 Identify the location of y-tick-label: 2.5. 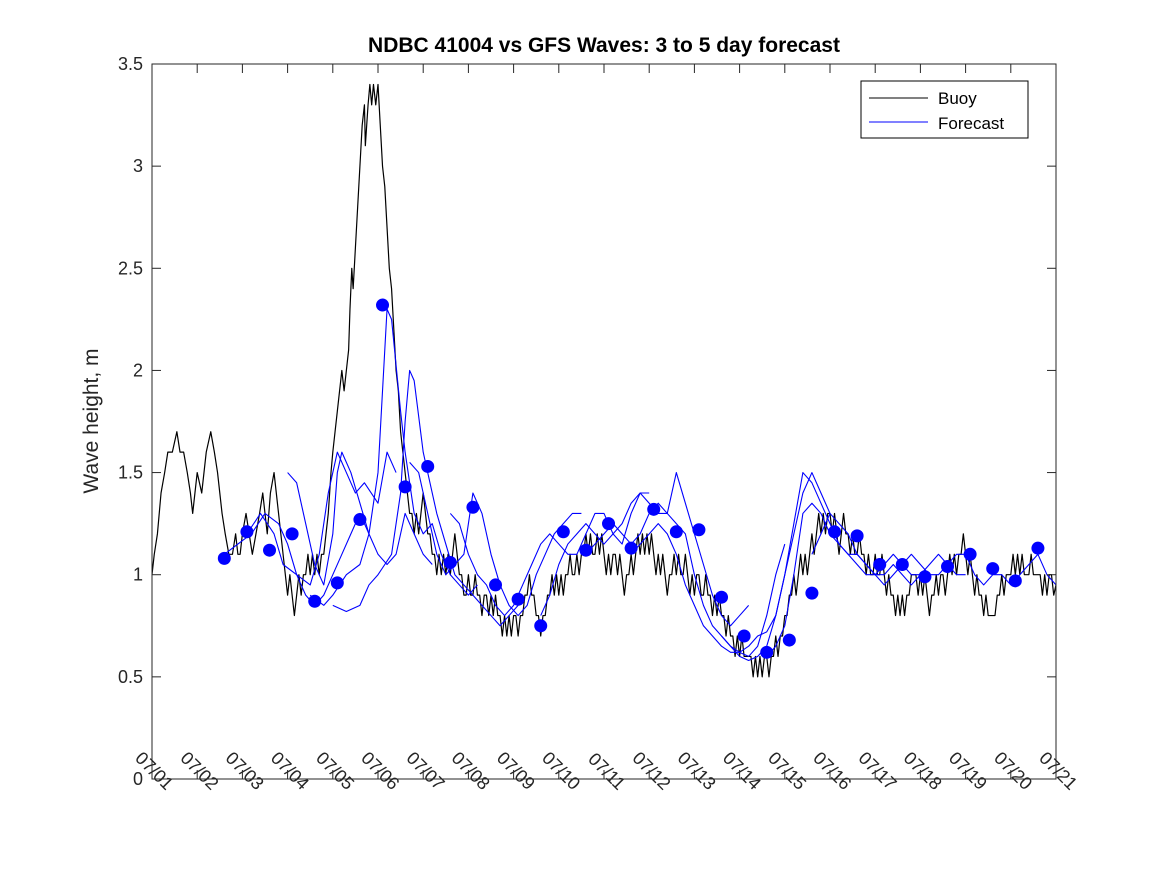
(130, 268).